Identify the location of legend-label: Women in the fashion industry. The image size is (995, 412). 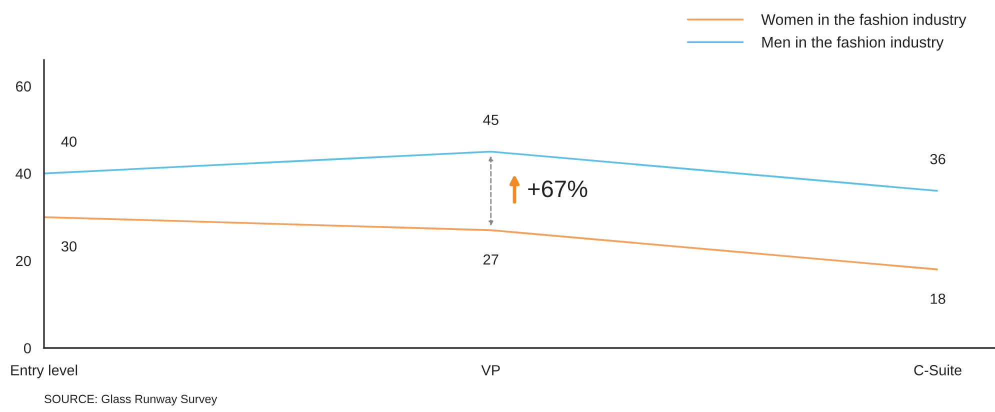
(863, 21).